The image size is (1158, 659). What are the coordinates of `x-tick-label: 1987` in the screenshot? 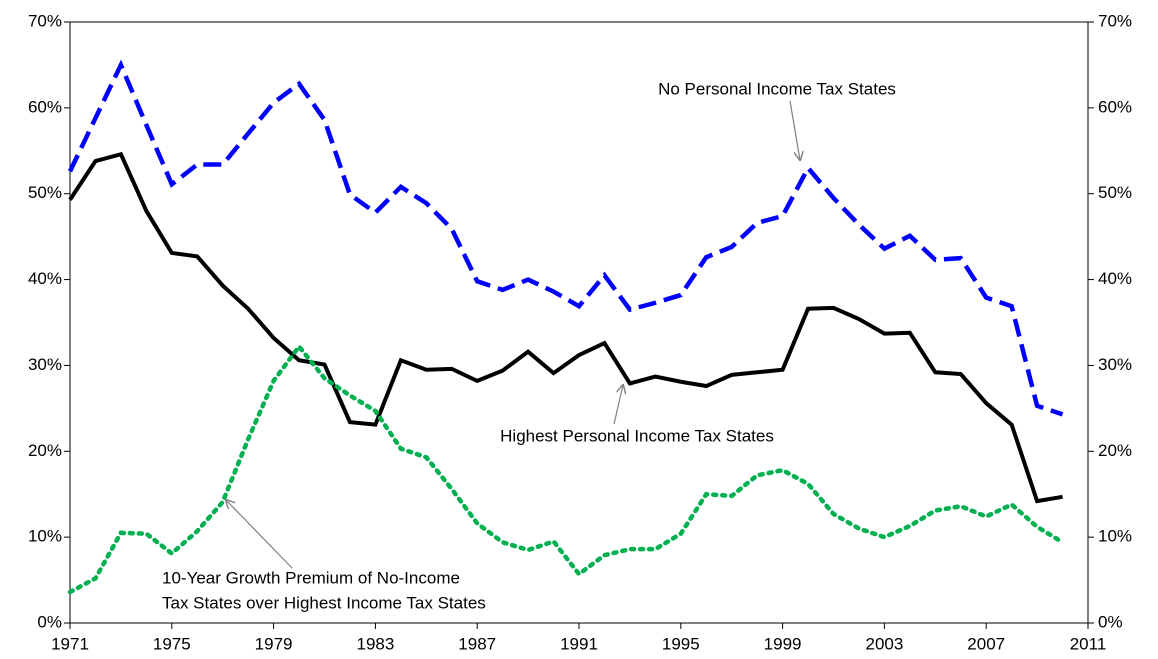 It's located at (477, 643).